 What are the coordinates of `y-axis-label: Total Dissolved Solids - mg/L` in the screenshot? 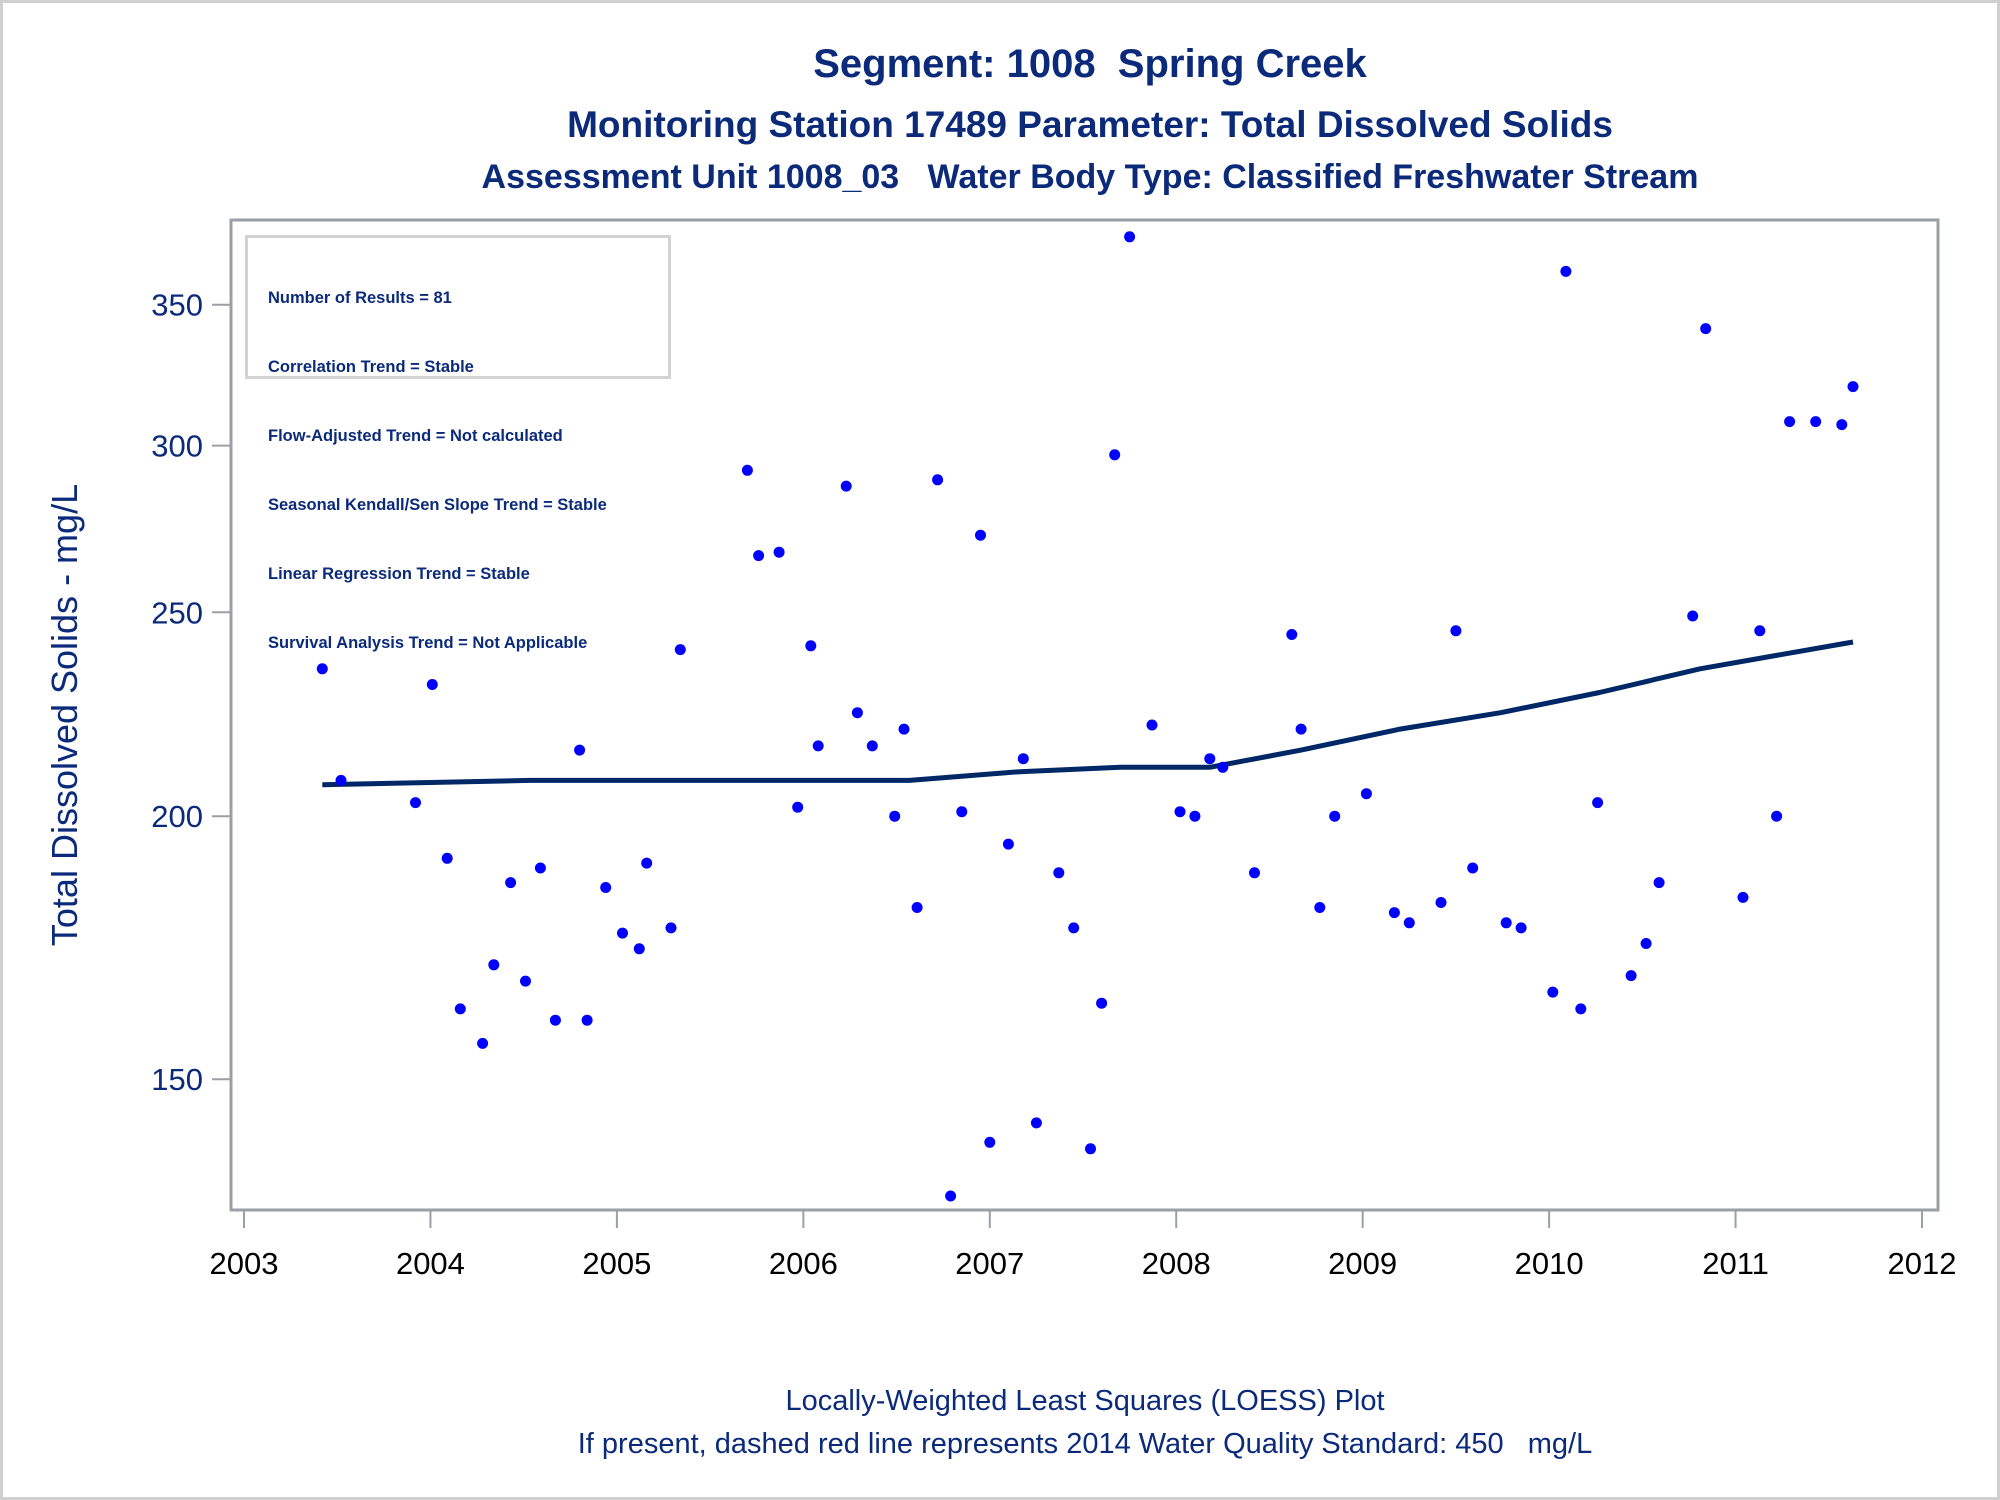 It's located at (64, 715).